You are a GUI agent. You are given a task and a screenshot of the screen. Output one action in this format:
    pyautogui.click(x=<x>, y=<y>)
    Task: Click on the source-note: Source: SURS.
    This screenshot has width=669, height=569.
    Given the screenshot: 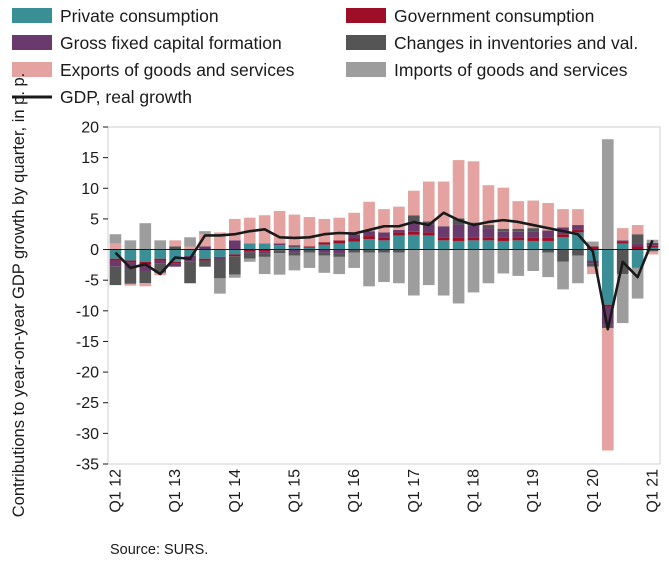 What is the action you would take?
    pyautogui.click(x=159, y=550)
    